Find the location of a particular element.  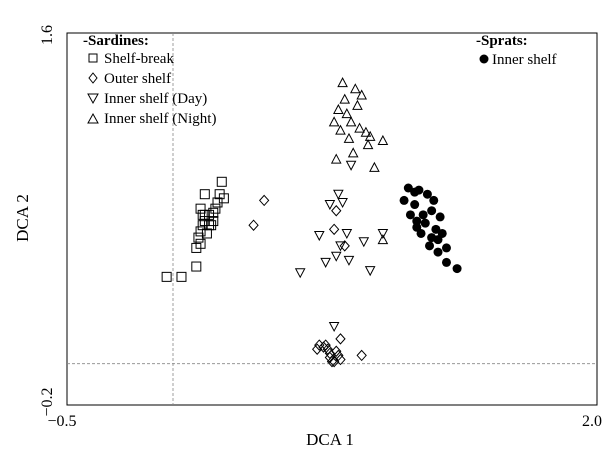

legend-triangle-down-icon is located at coordinates (93, 99).